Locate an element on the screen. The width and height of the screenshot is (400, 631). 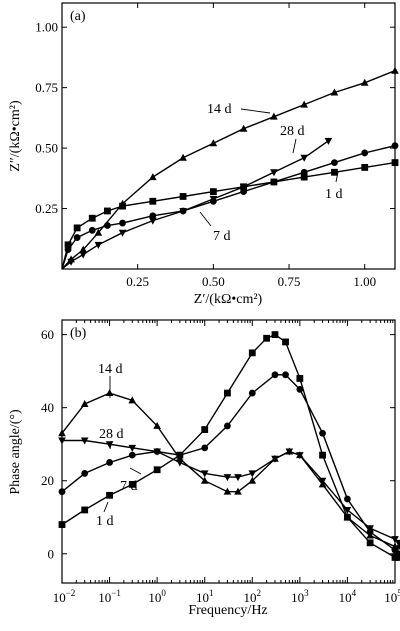
bode-x-tick-label: 10¹ is located at coordinates (205, 596).